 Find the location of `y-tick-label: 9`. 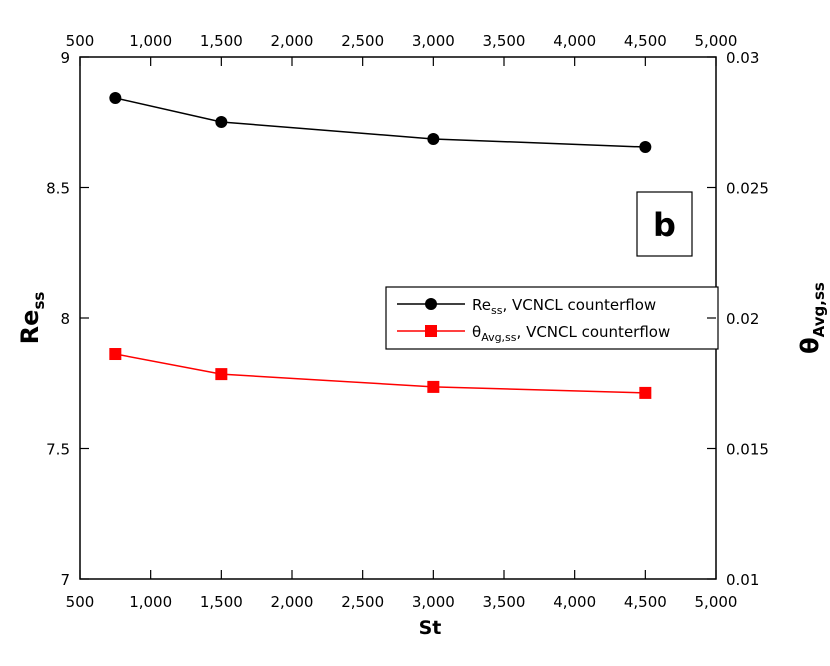

y-tick-label: 9 is located at coordinates (65, 58).